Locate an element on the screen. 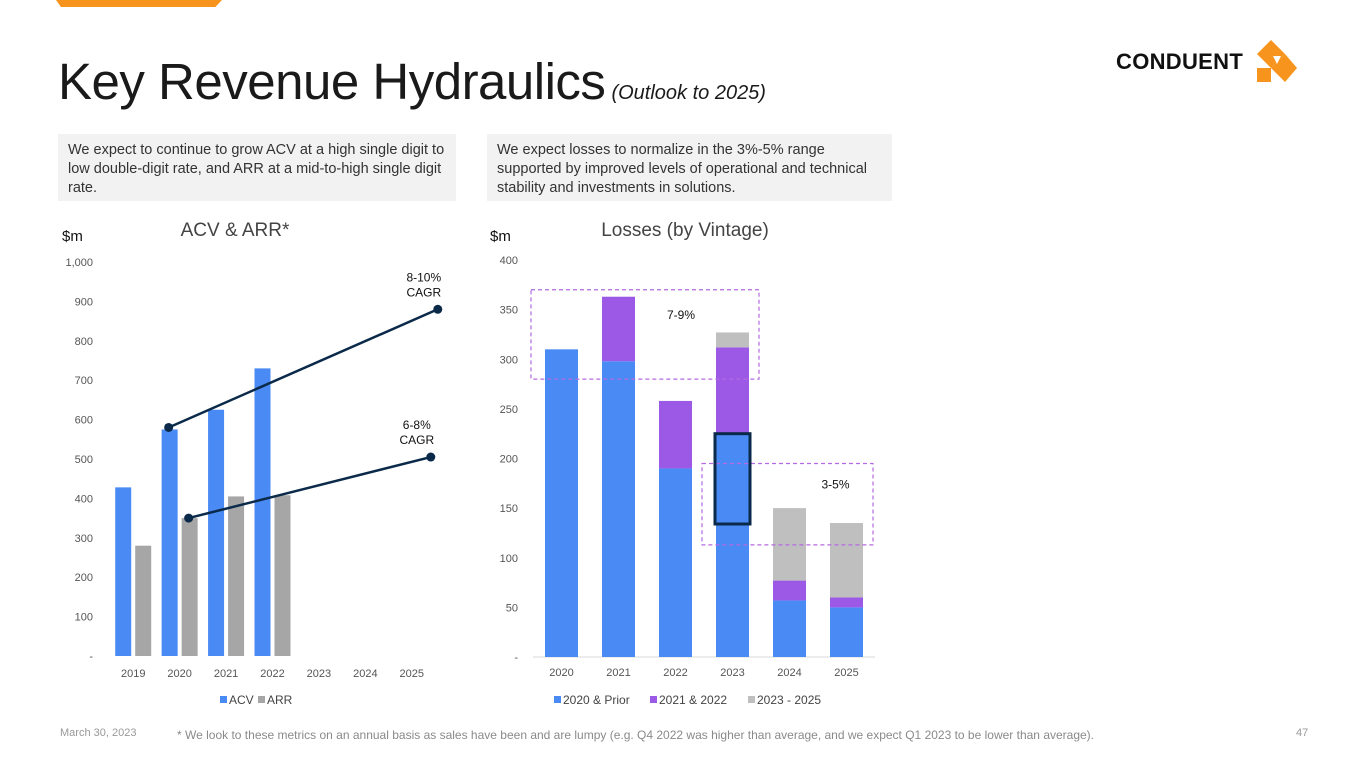  bar-arr-2021 is located at coordinates (236, 576).